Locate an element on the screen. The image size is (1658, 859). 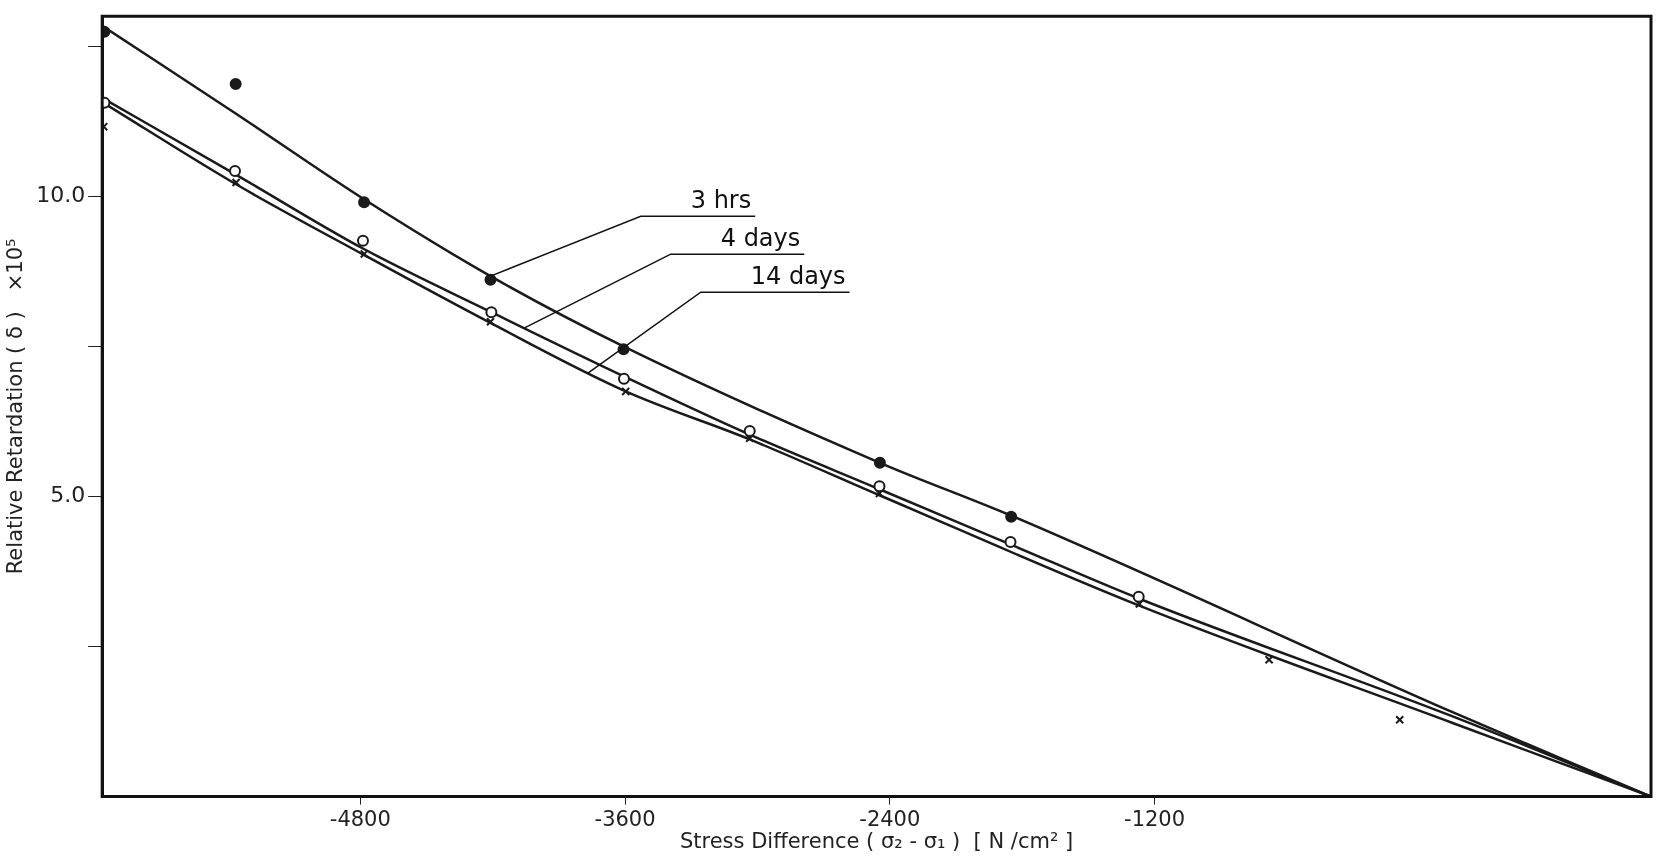
annotation: 3 hrs is located at coordinates (721, 200).